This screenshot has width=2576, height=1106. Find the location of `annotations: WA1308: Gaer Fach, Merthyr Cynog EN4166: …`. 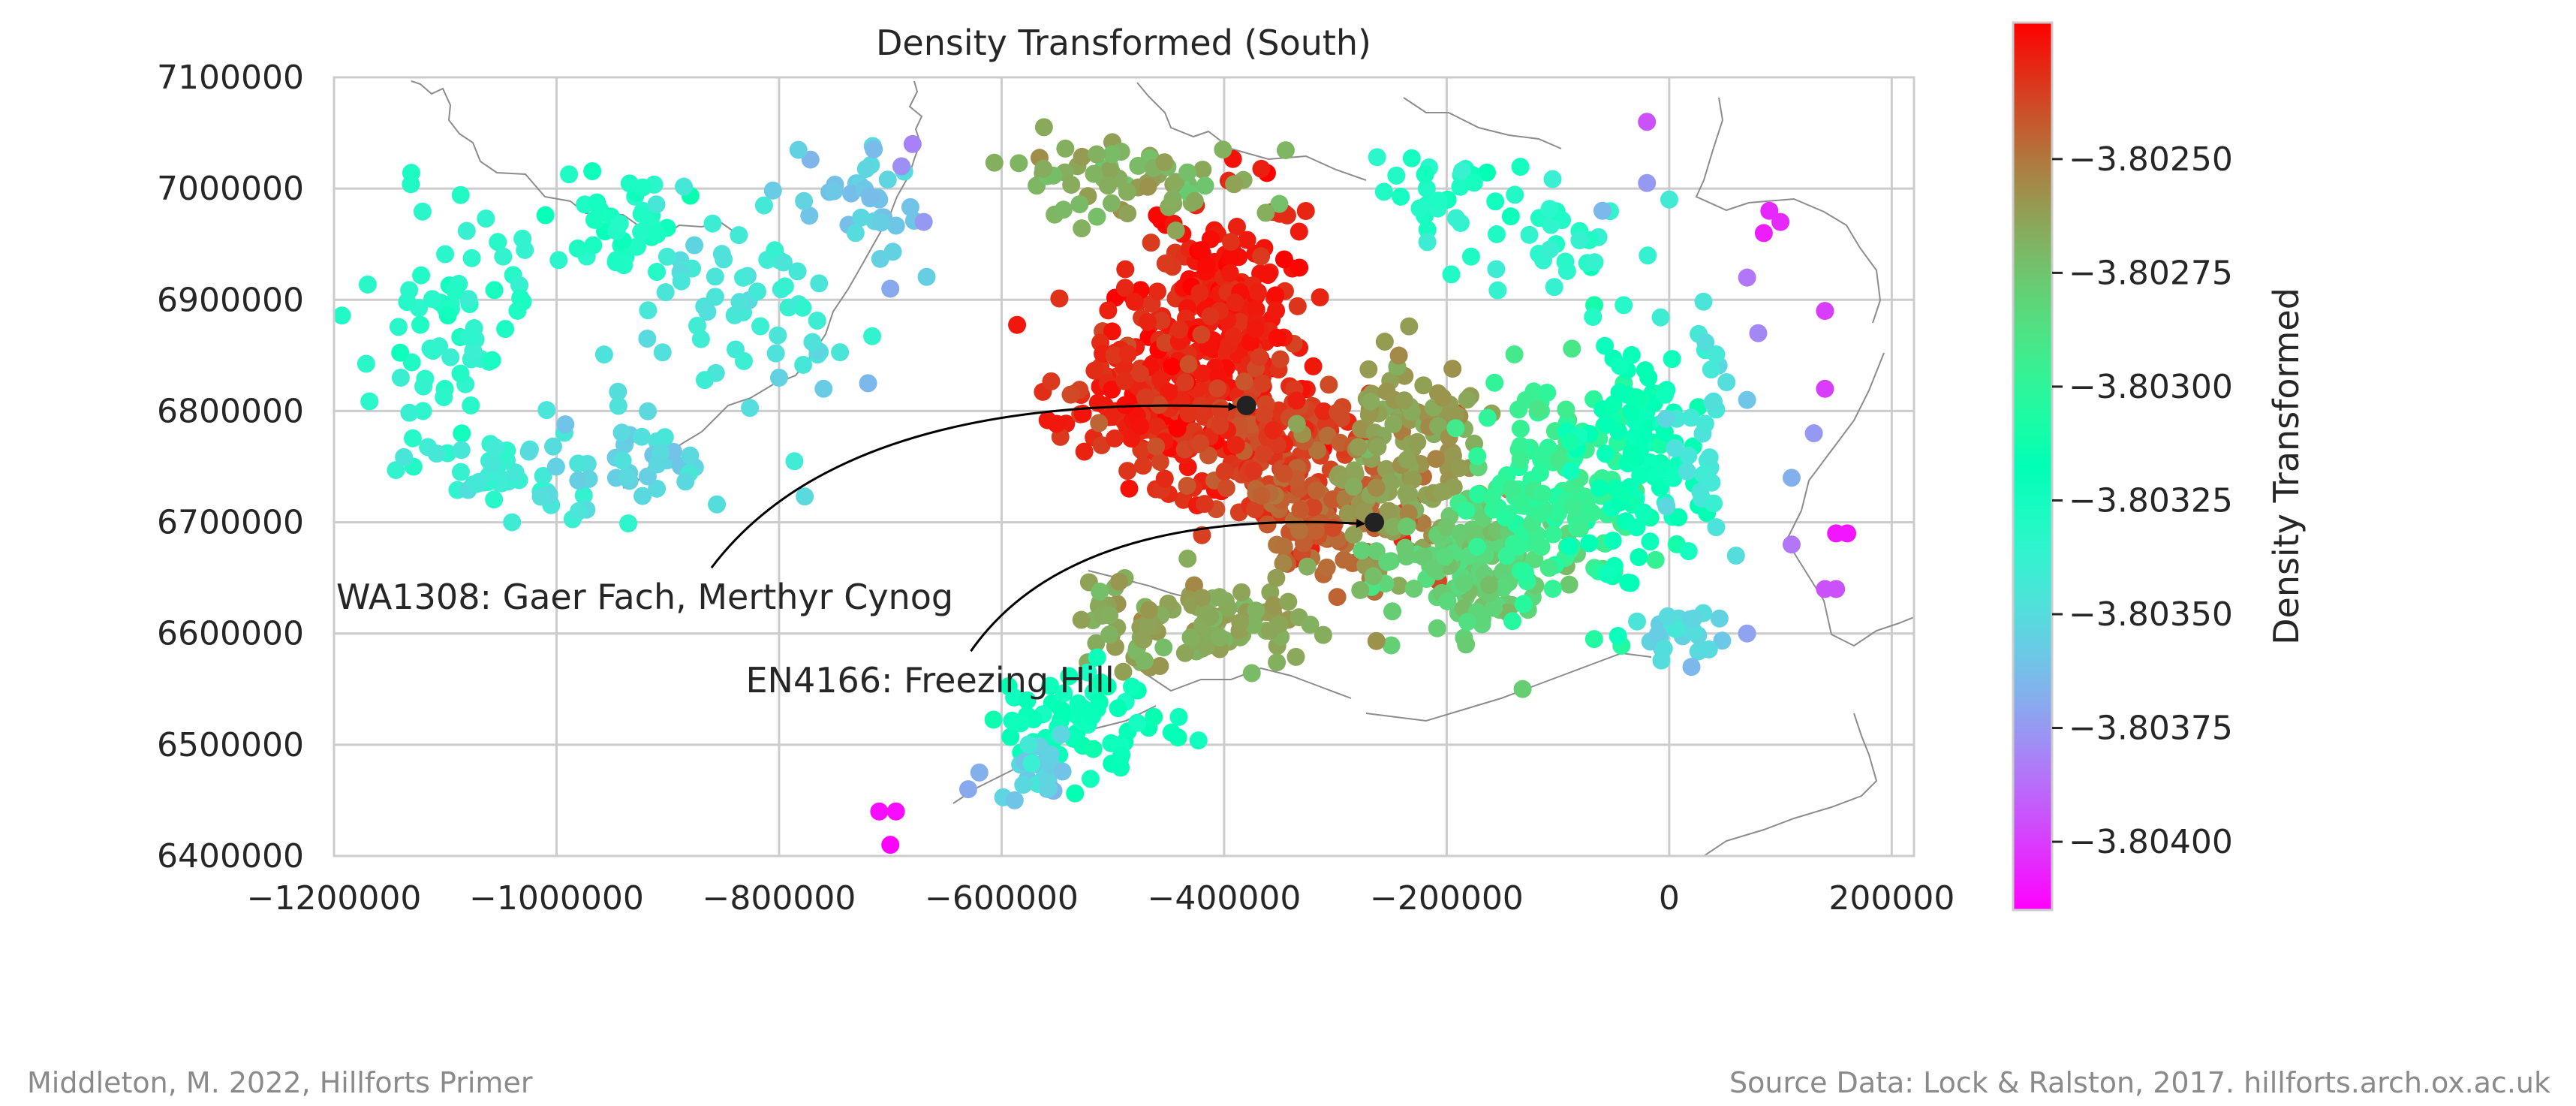

annotations: WA1308: Gaer Fach, Merthyr Cynog EN4166: … is located at coordinates (851, 551).